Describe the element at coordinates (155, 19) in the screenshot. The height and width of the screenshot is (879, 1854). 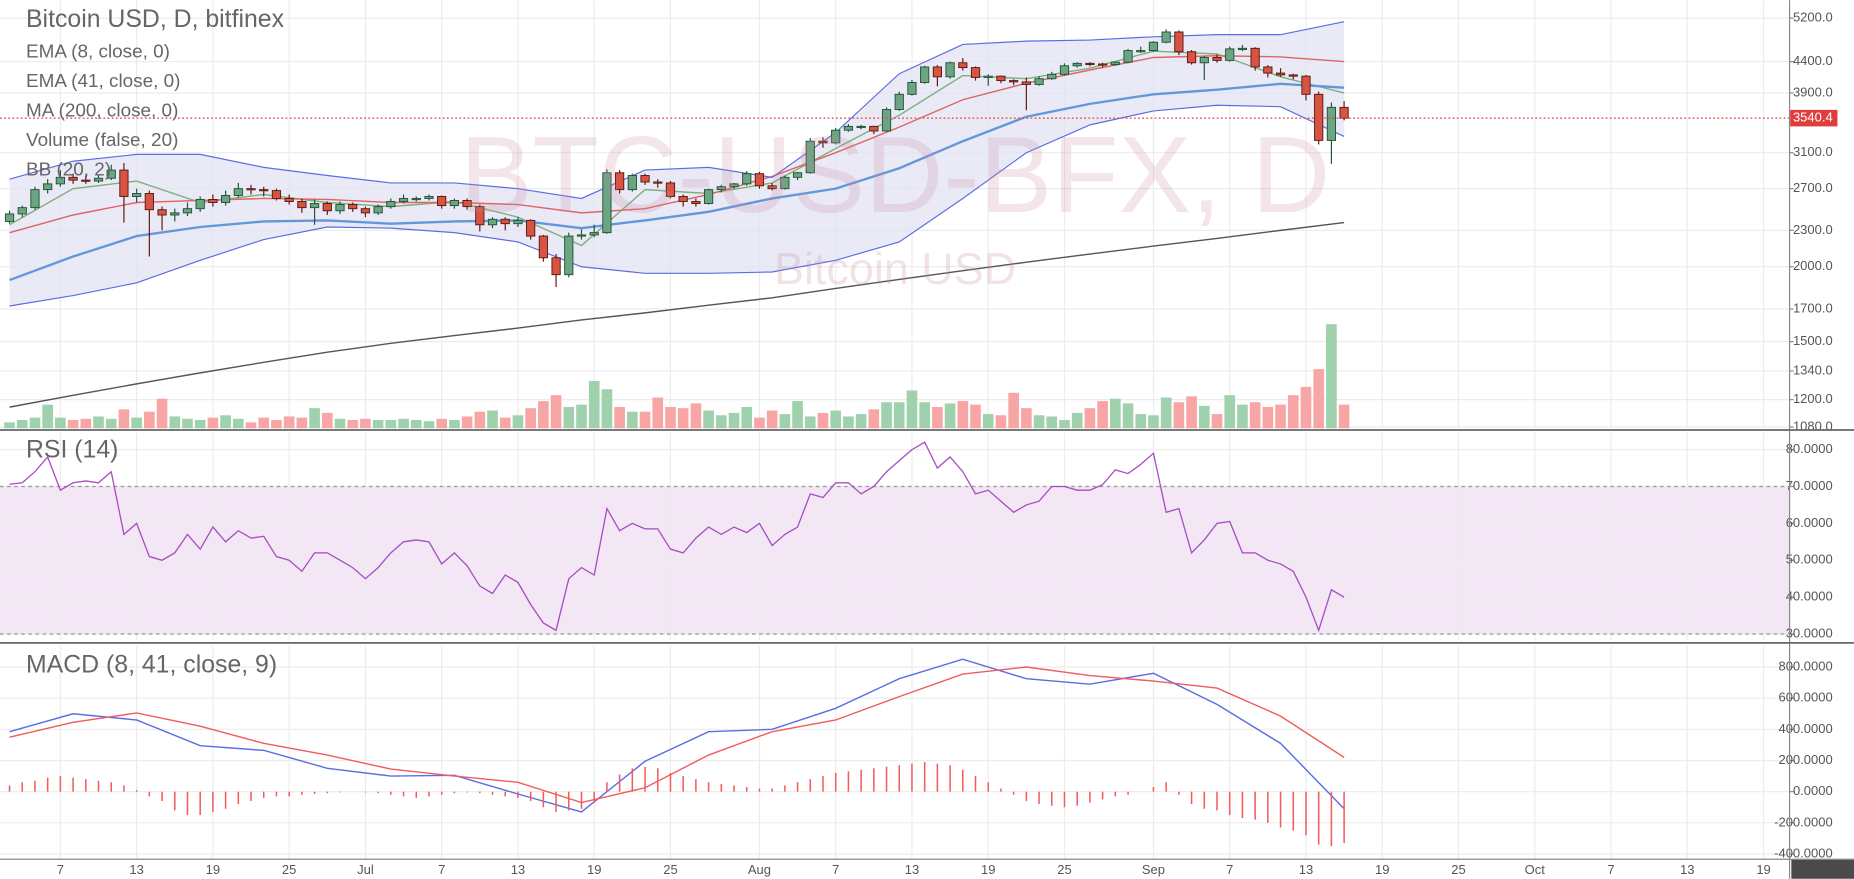
I see `chart-title: Bitcoin USD, D, bitfinex` at that location.